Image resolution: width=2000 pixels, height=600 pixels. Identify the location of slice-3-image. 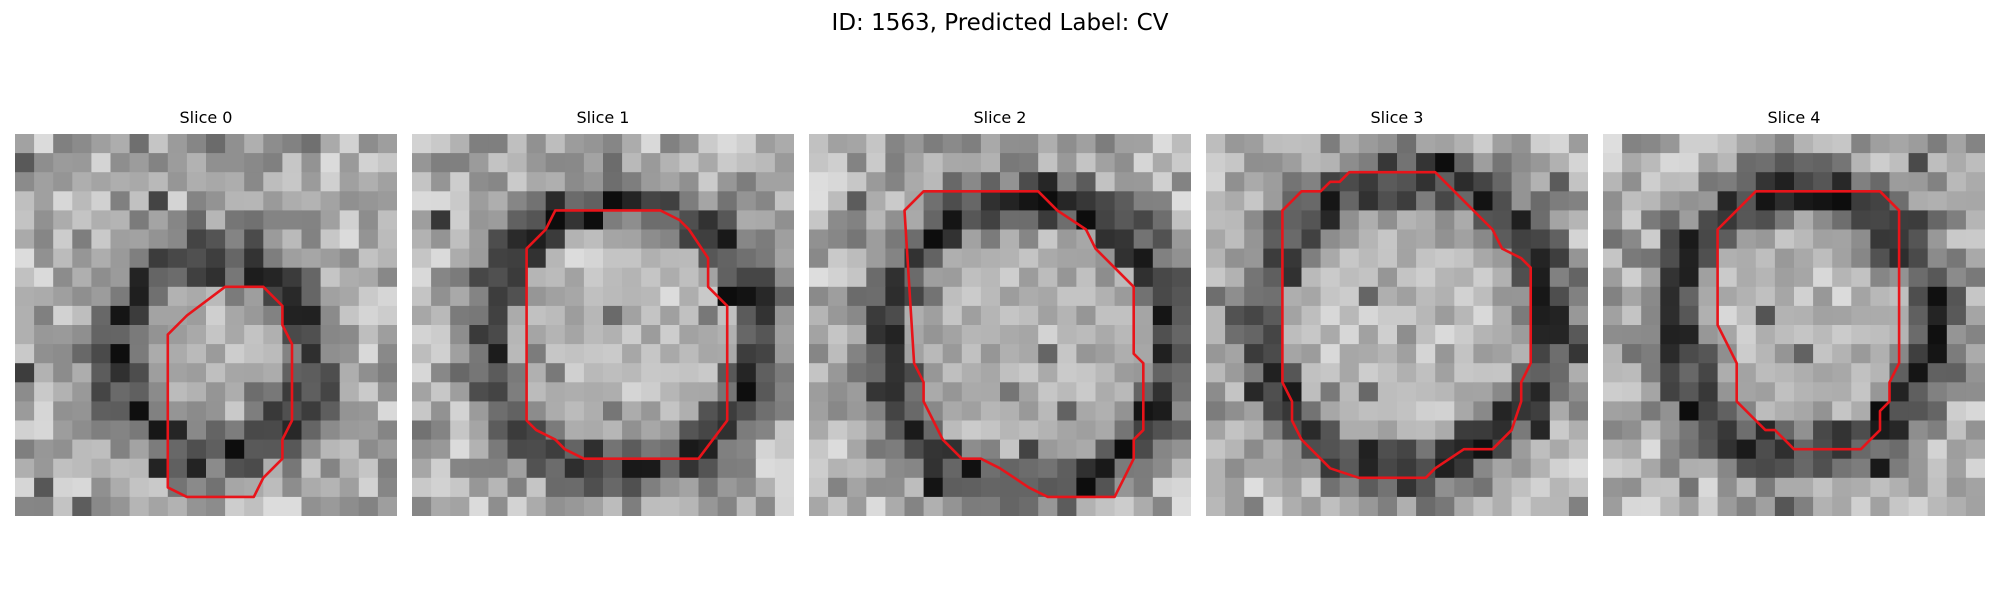
(1397, 325).